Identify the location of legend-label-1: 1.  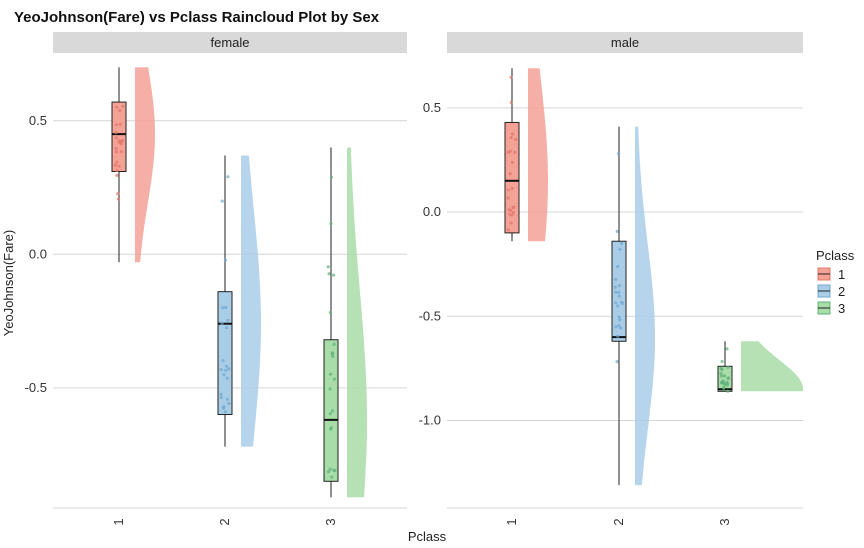
(841, 274).